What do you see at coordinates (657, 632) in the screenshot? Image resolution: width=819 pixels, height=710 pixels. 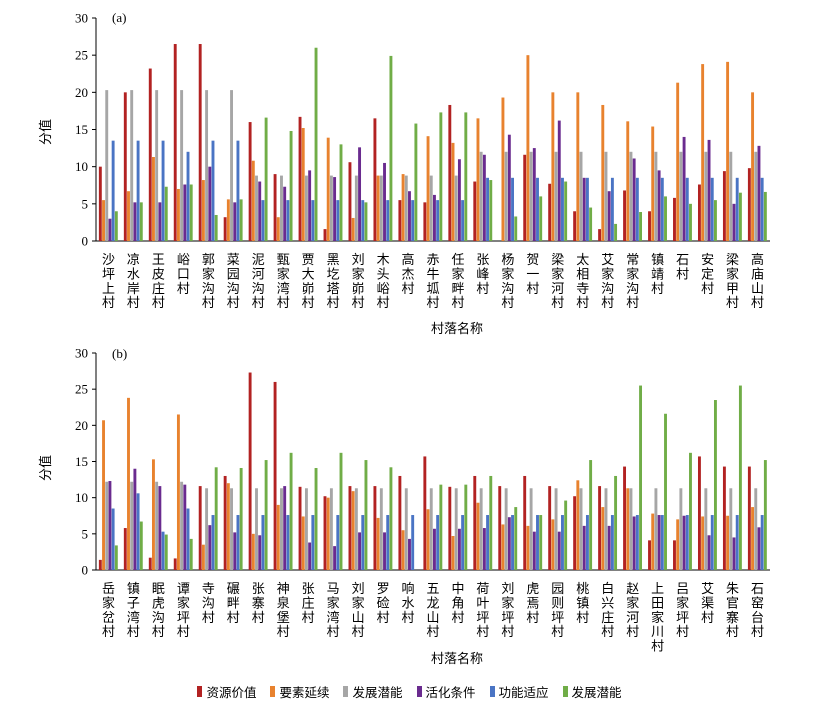 I see `x-tick-label-char: 川` at bounding box center [657, 632].